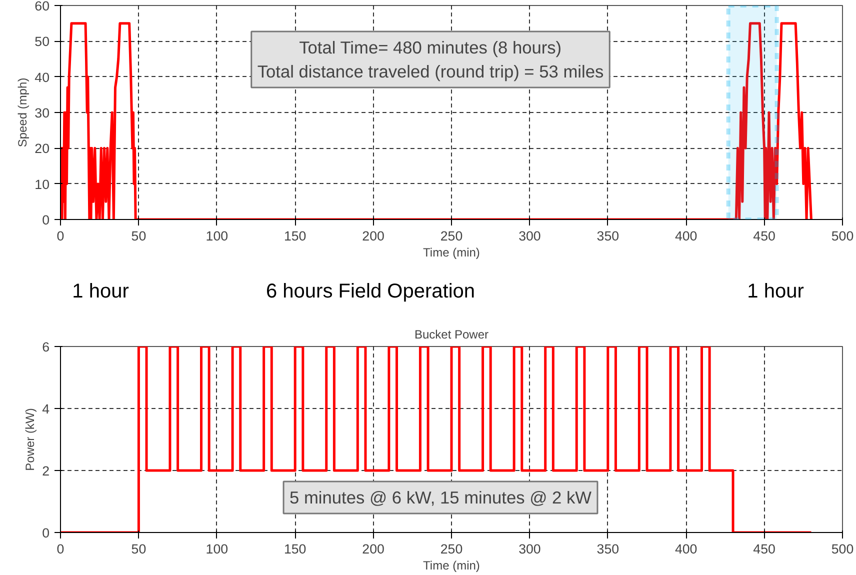 The image size is (856, 575). I want to click on y-tick-label: 10, so click(42, 184).